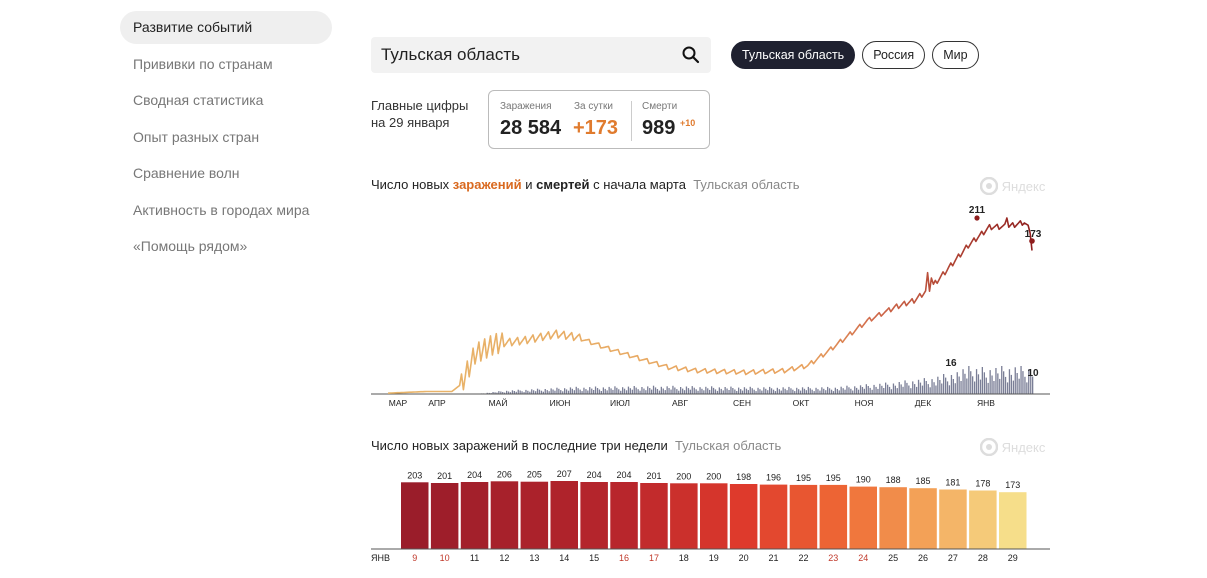 This screenshot has height=578, width=1207. Describe the element at coordinates (955, 55) in the screenshot. I see `tab-world: Мир` at that location.